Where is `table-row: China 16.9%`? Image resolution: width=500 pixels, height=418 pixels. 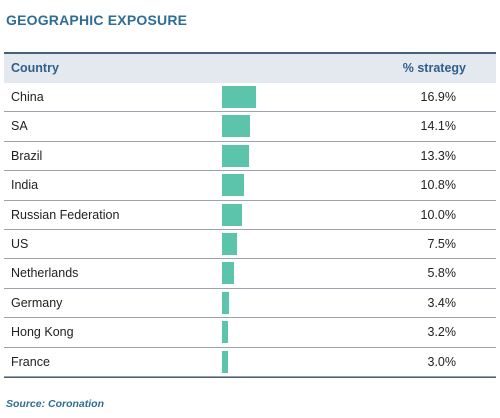 table-row: China 16.9% is located at coordinates (250, 98).